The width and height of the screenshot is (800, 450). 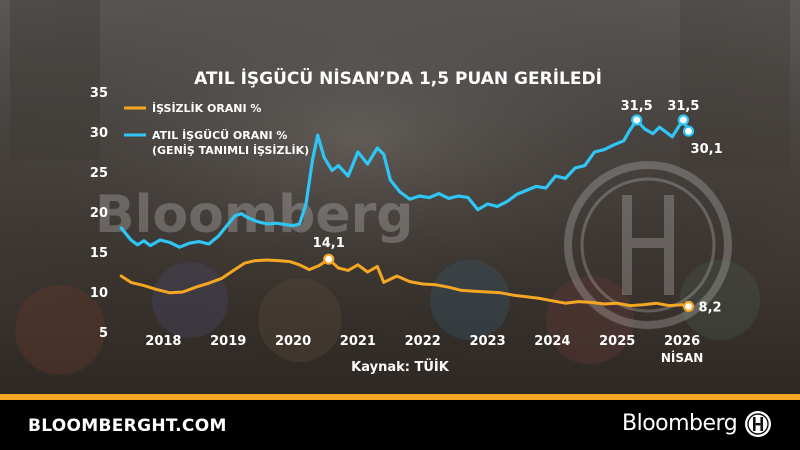 I want to click on legend-label-slack-line1: ATIL İŞGÜCÜ ORANI %, so click(x=219, y=135).